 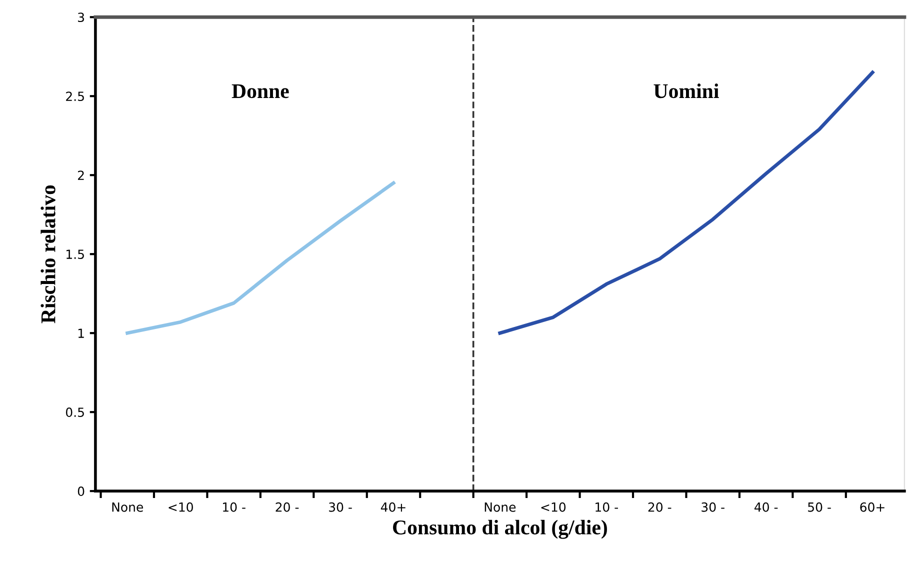 I want to click on y-axis-title: Rischio relativo, so click(x=48, y=254).